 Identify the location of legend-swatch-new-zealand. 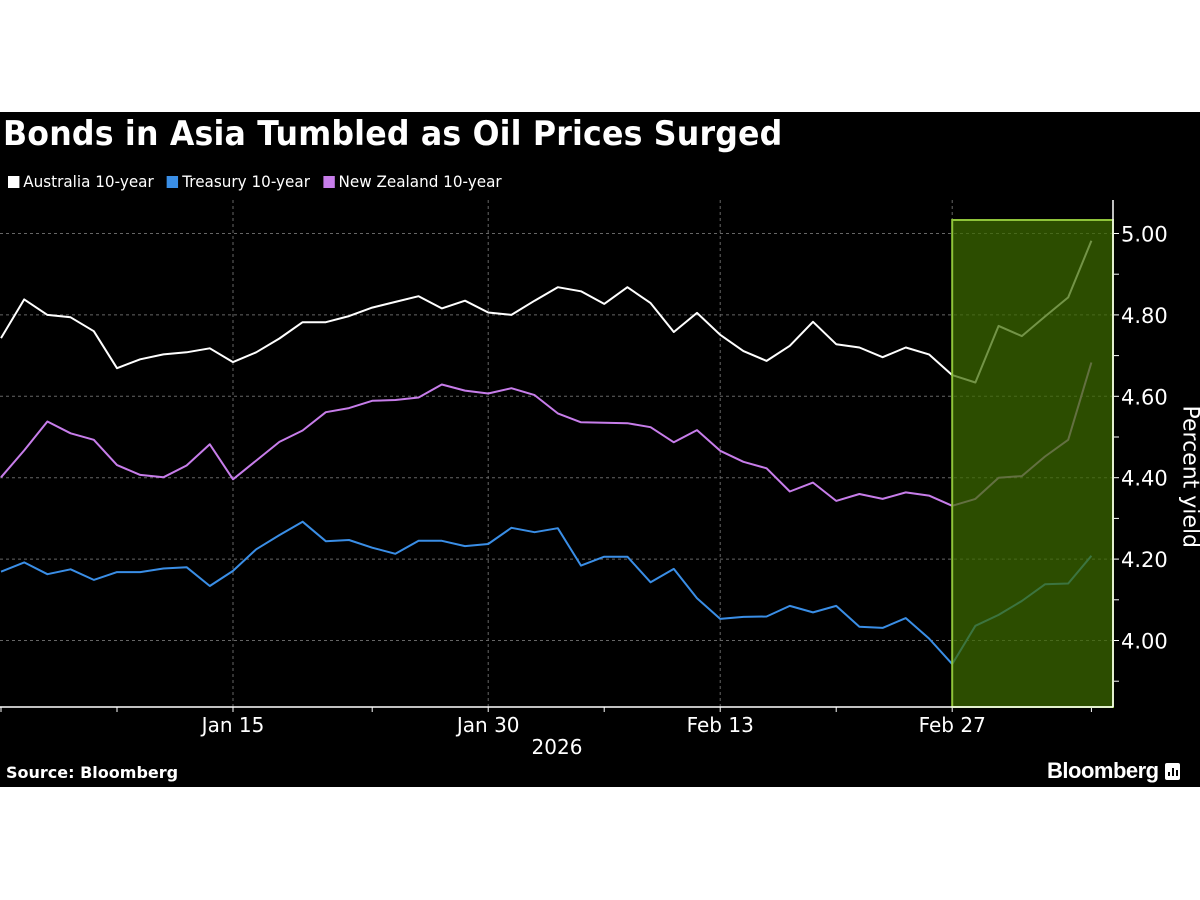
(329, 181).